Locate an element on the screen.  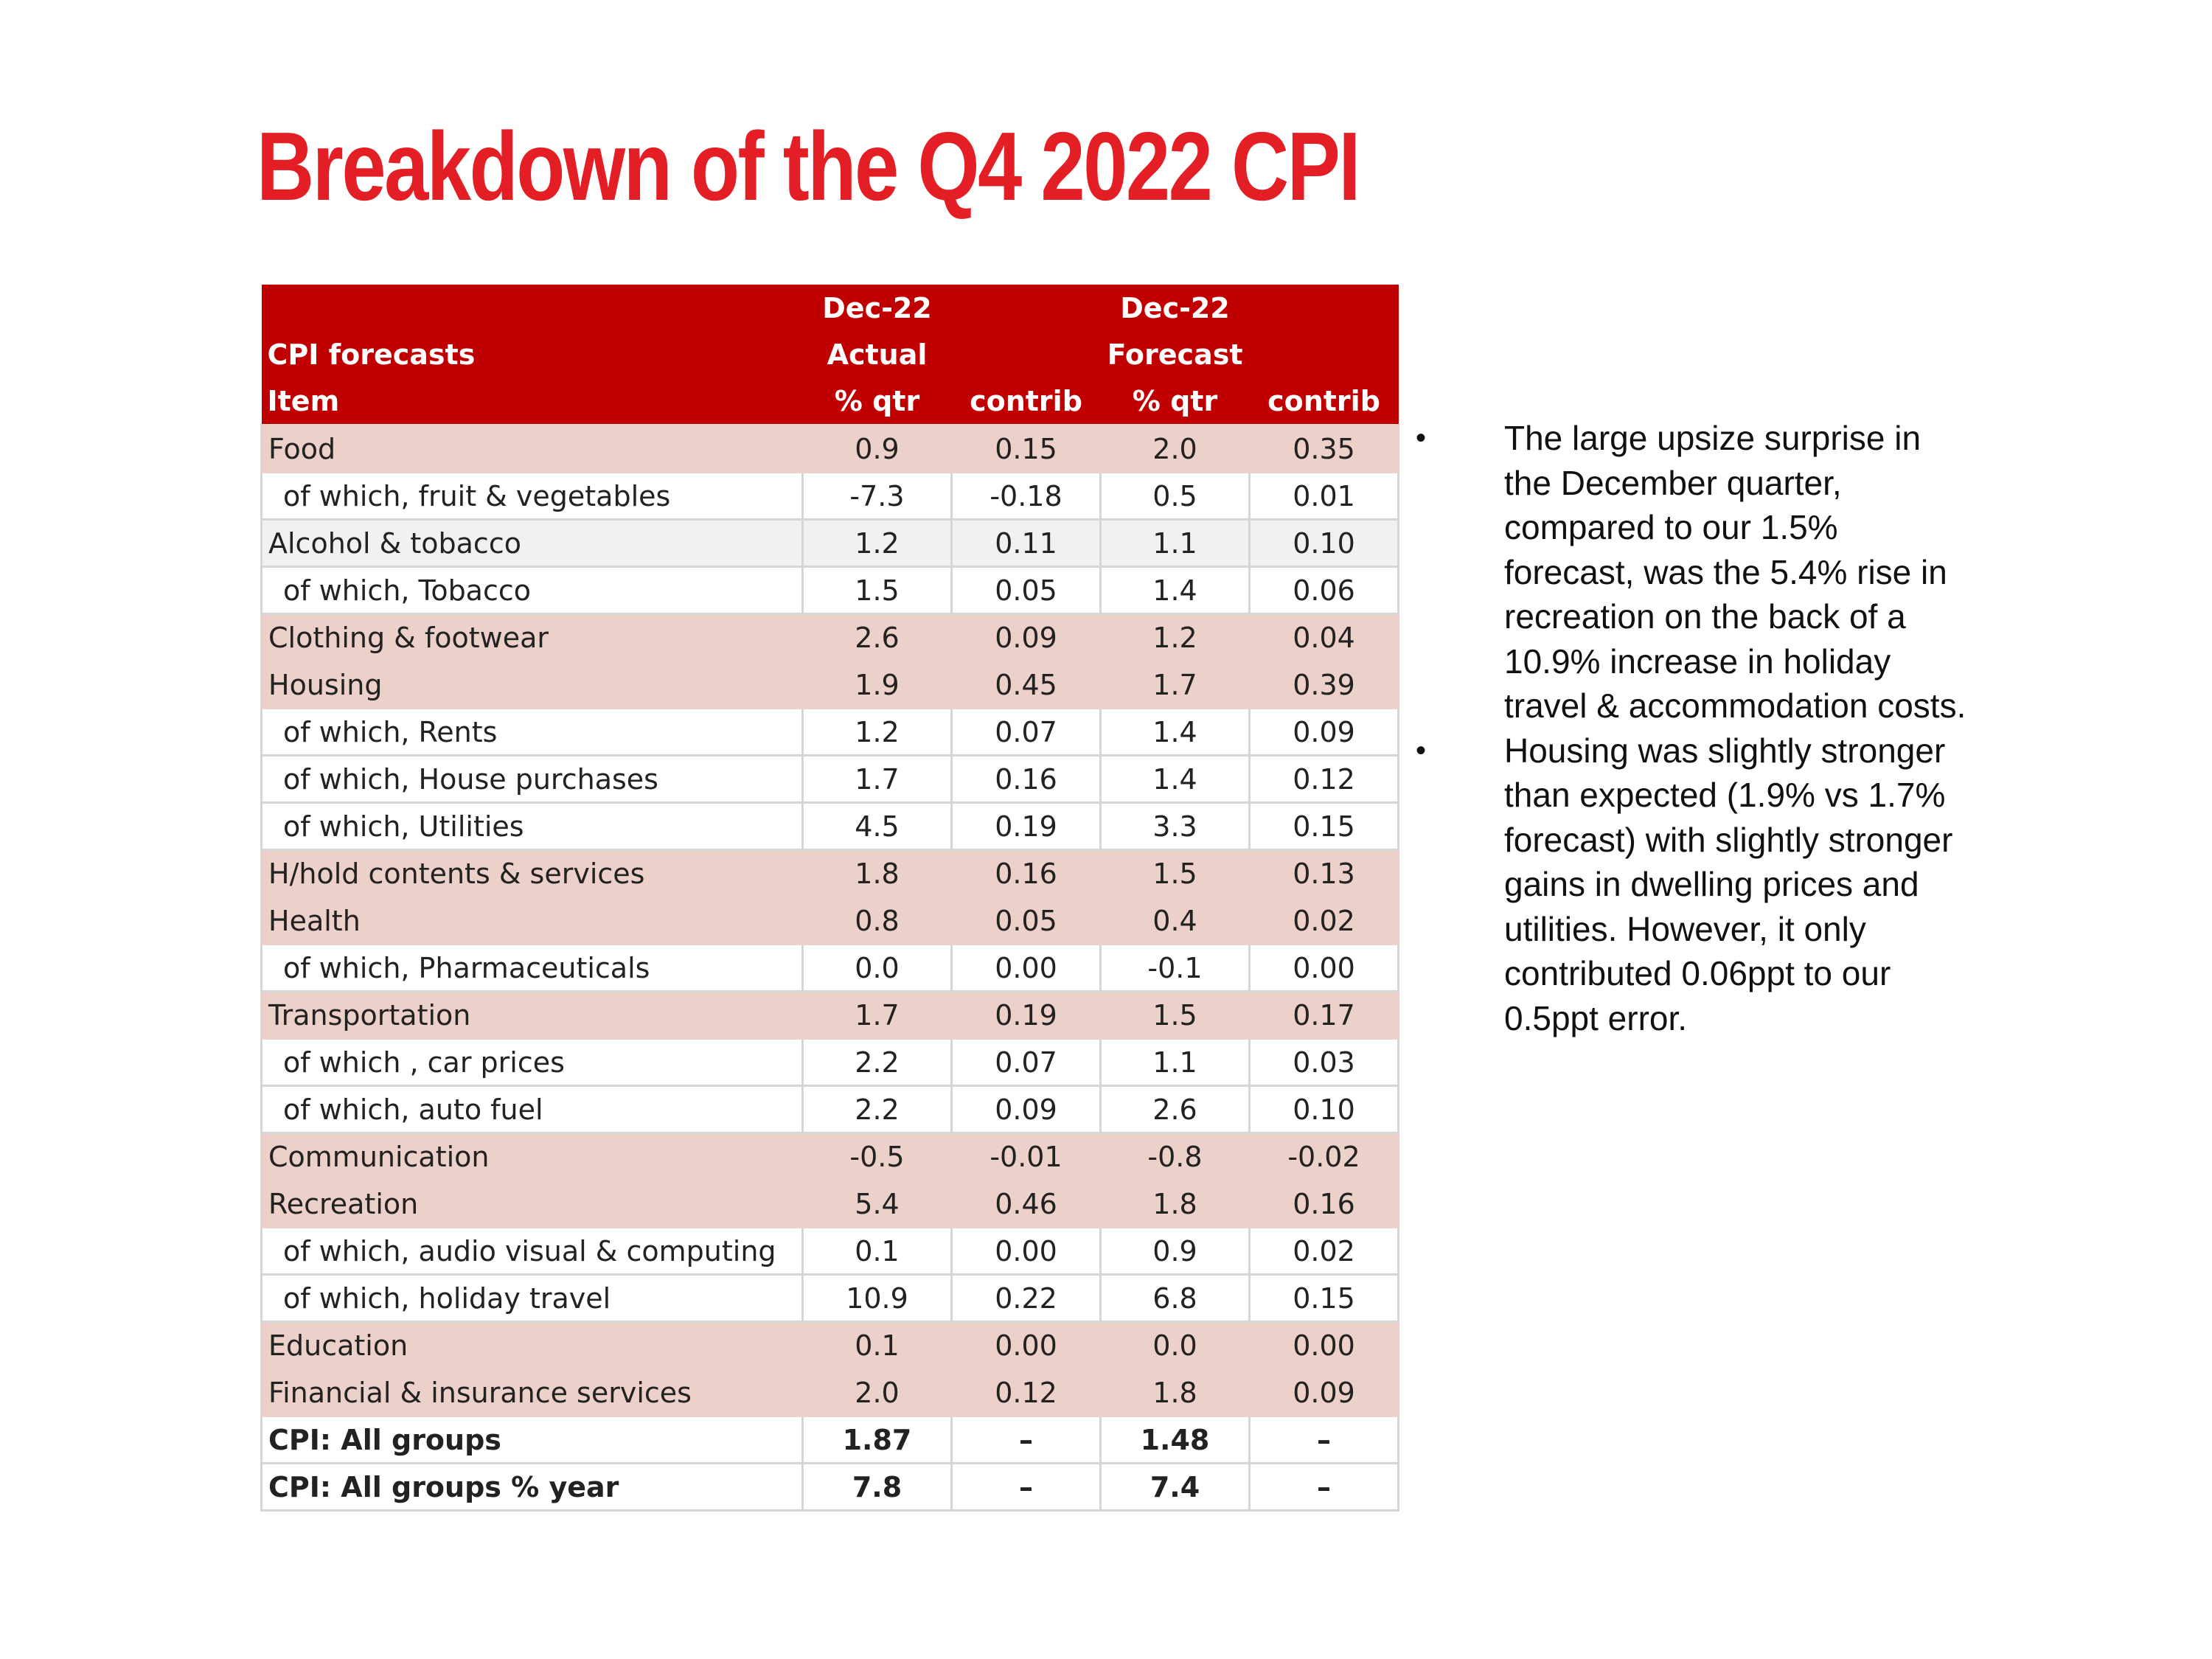
forecast-contrib-cell: 0.12 is located at coordinates (1323, 779).